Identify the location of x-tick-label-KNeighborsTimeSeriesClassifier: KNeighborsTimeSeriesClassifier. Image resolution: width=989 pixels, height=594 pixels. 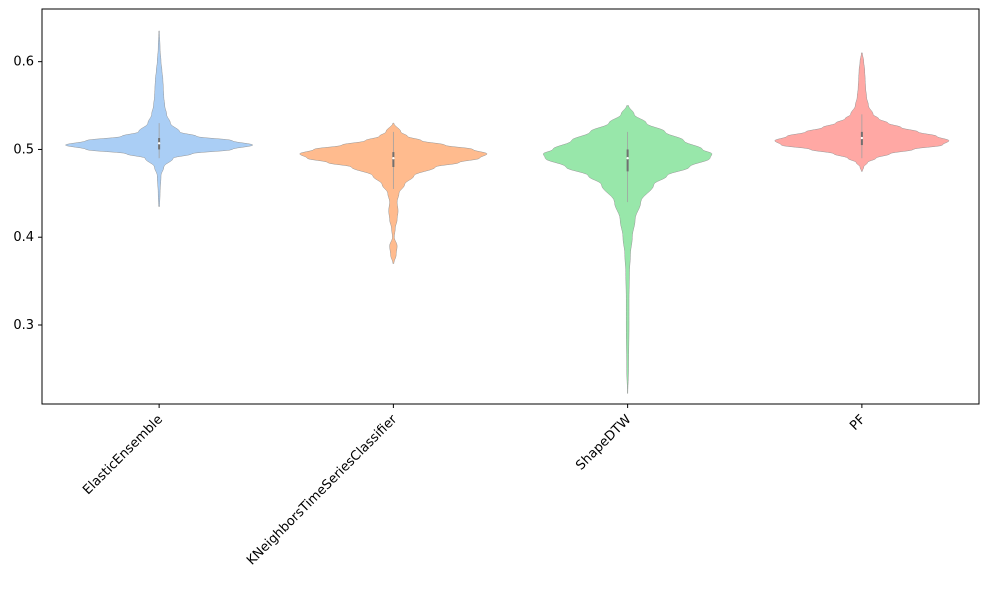
(322, 490).